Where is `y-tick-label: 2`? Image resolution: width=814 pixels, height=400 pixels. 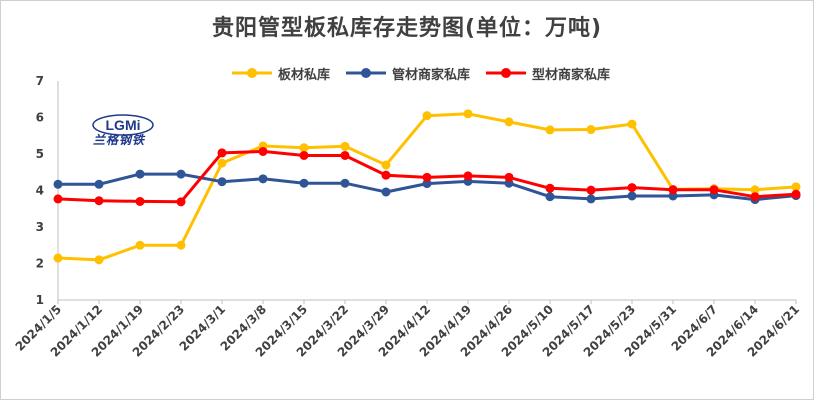 y-tick-label: 2 is located at coordinates (40, 264).